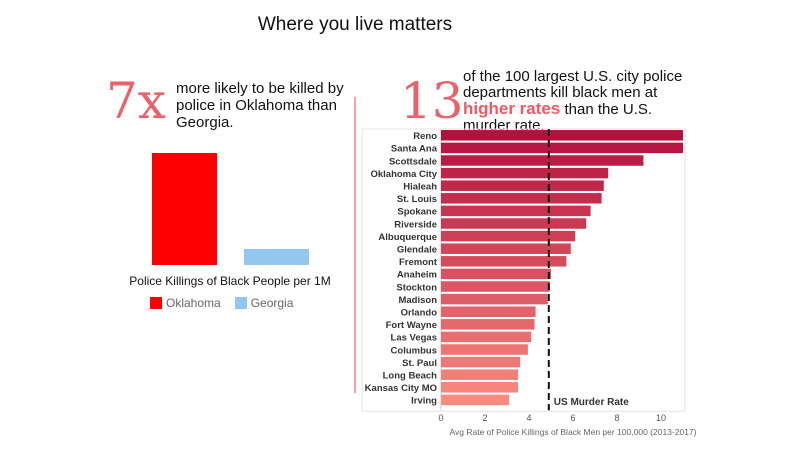 The height and width of the screenshot is (459, 800). Describe the element at coordinates (413, 161) in the screenshot. I see `category-label-scottsdale: Scottsdale` at that location.